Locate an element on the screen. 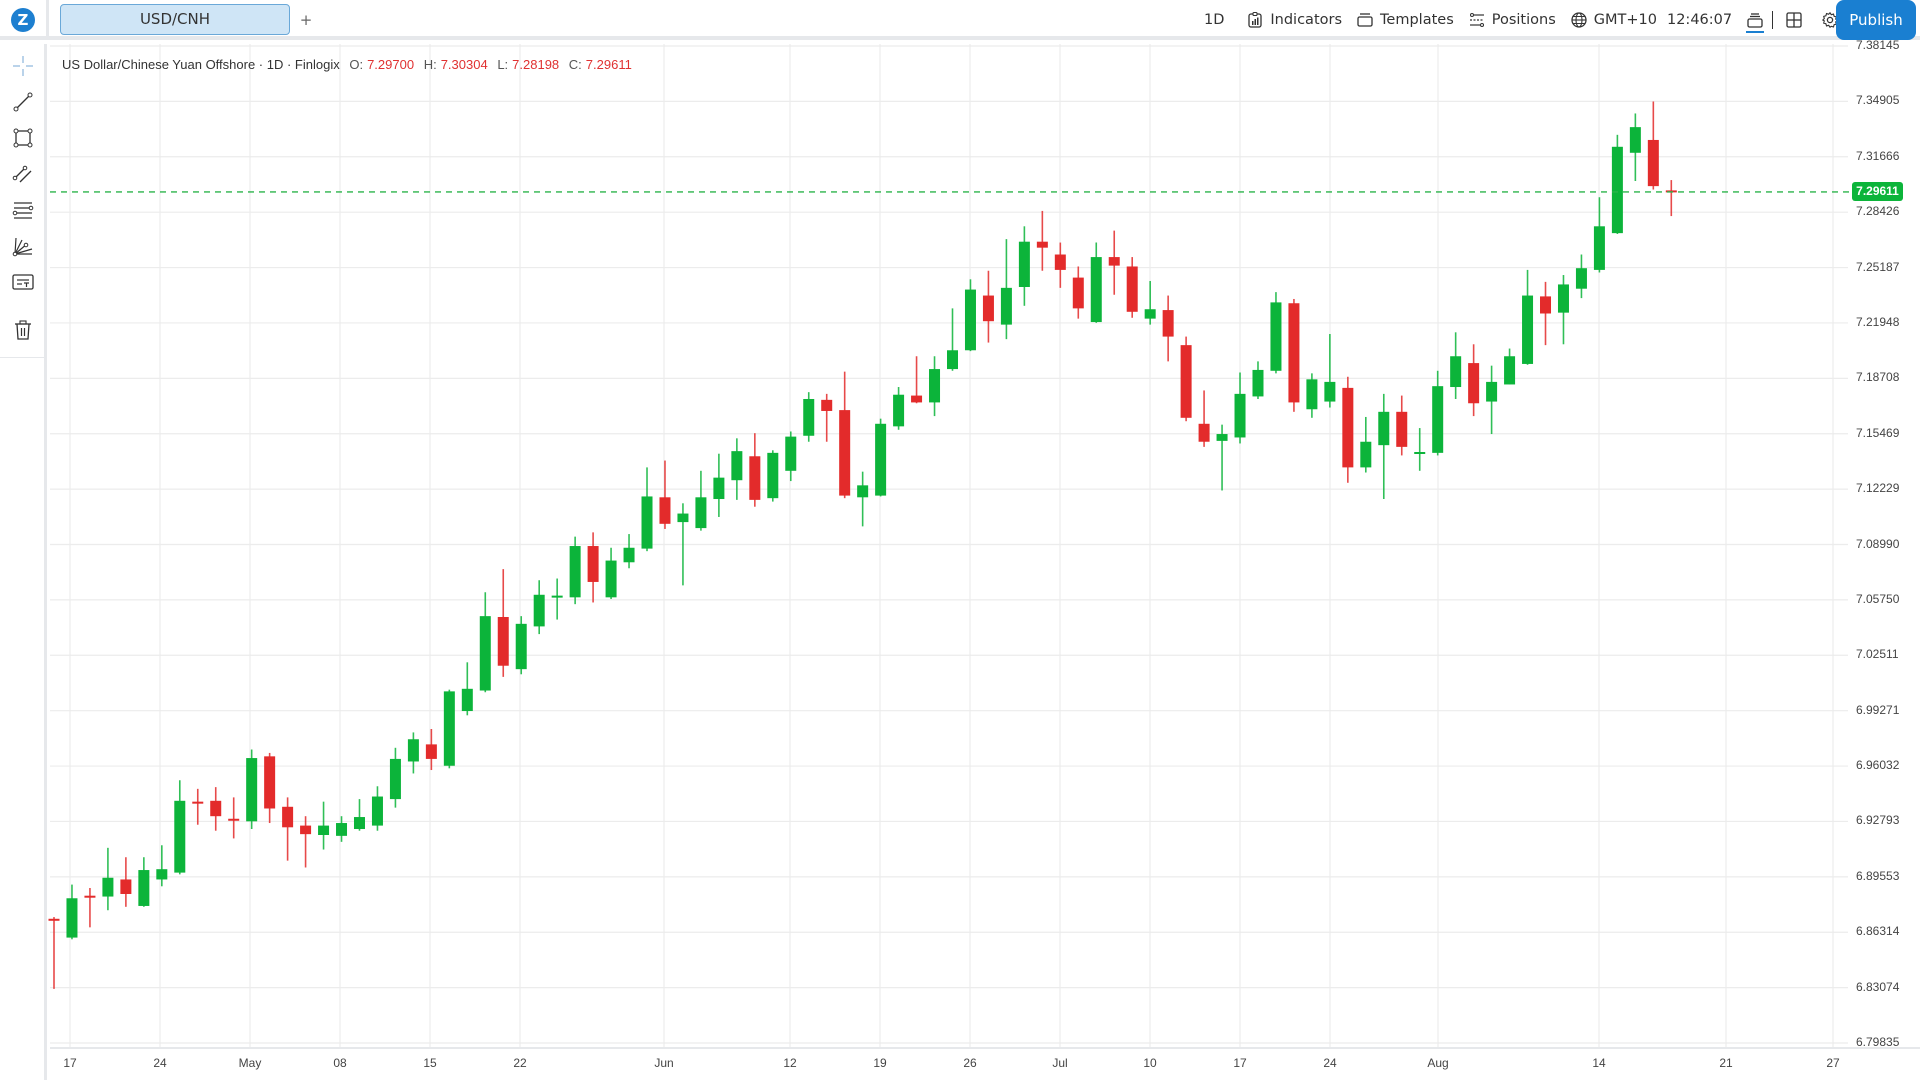 This screenshot has width=1920, height=1080. price-tick-label: 7.31666 is located at coordinates (1878, 155).